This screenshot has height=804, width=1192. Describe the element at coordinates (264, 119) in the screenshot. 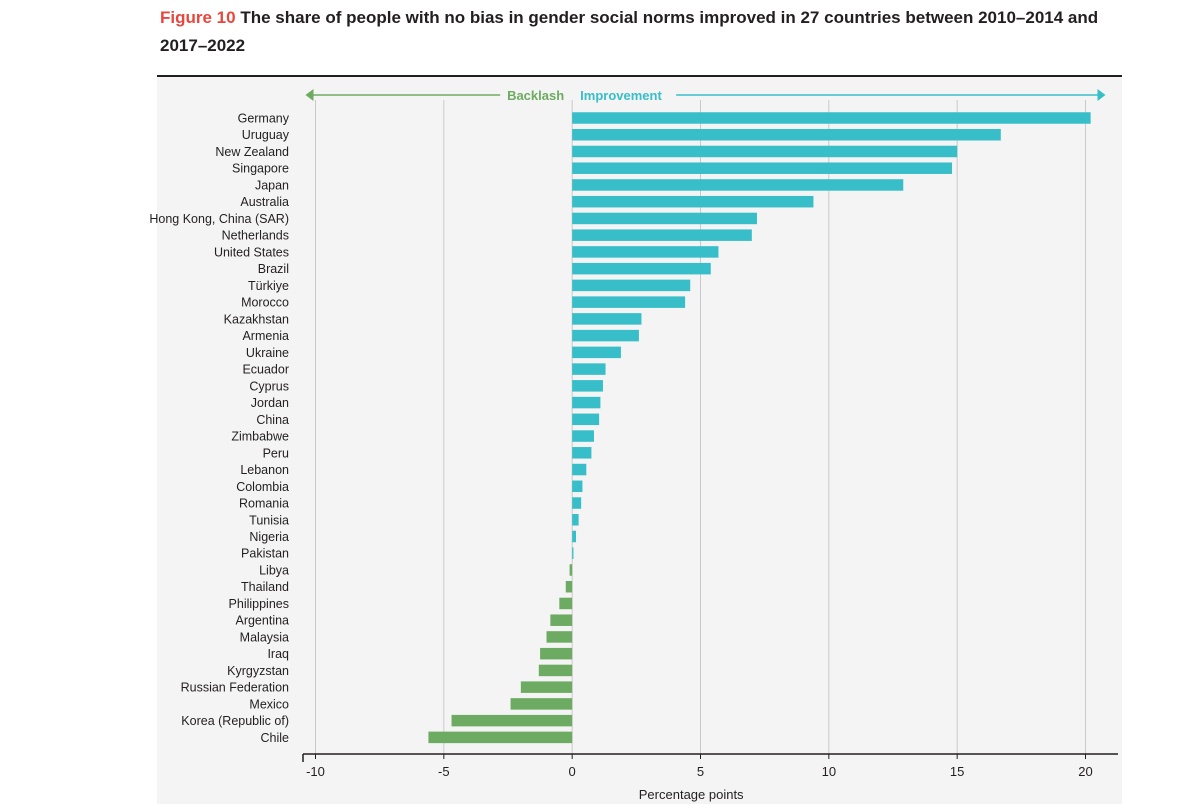

I see `category-label: Germany` at that location.